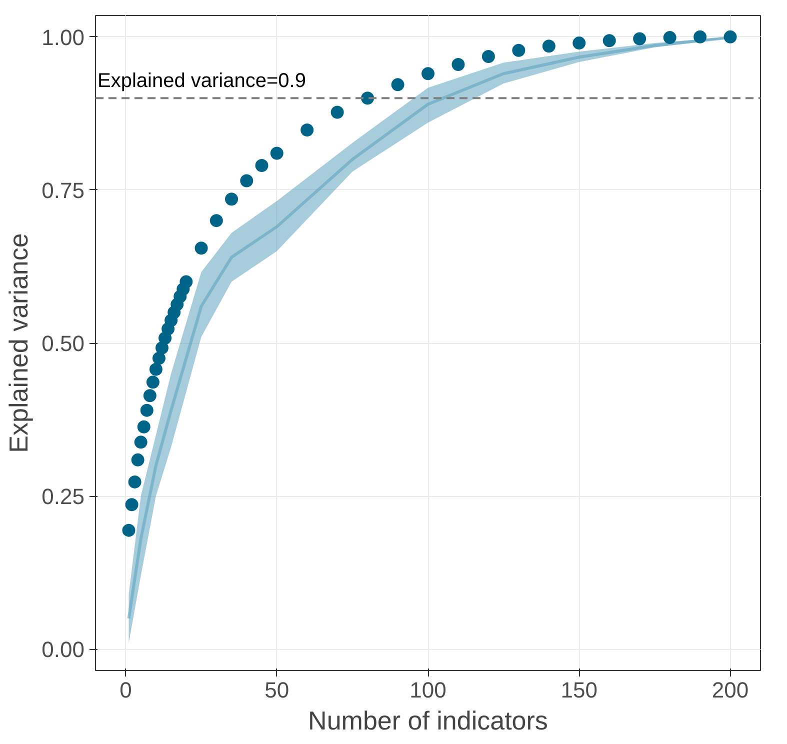  I want to click on y-tick-label: 0.00, so click(63, 649).